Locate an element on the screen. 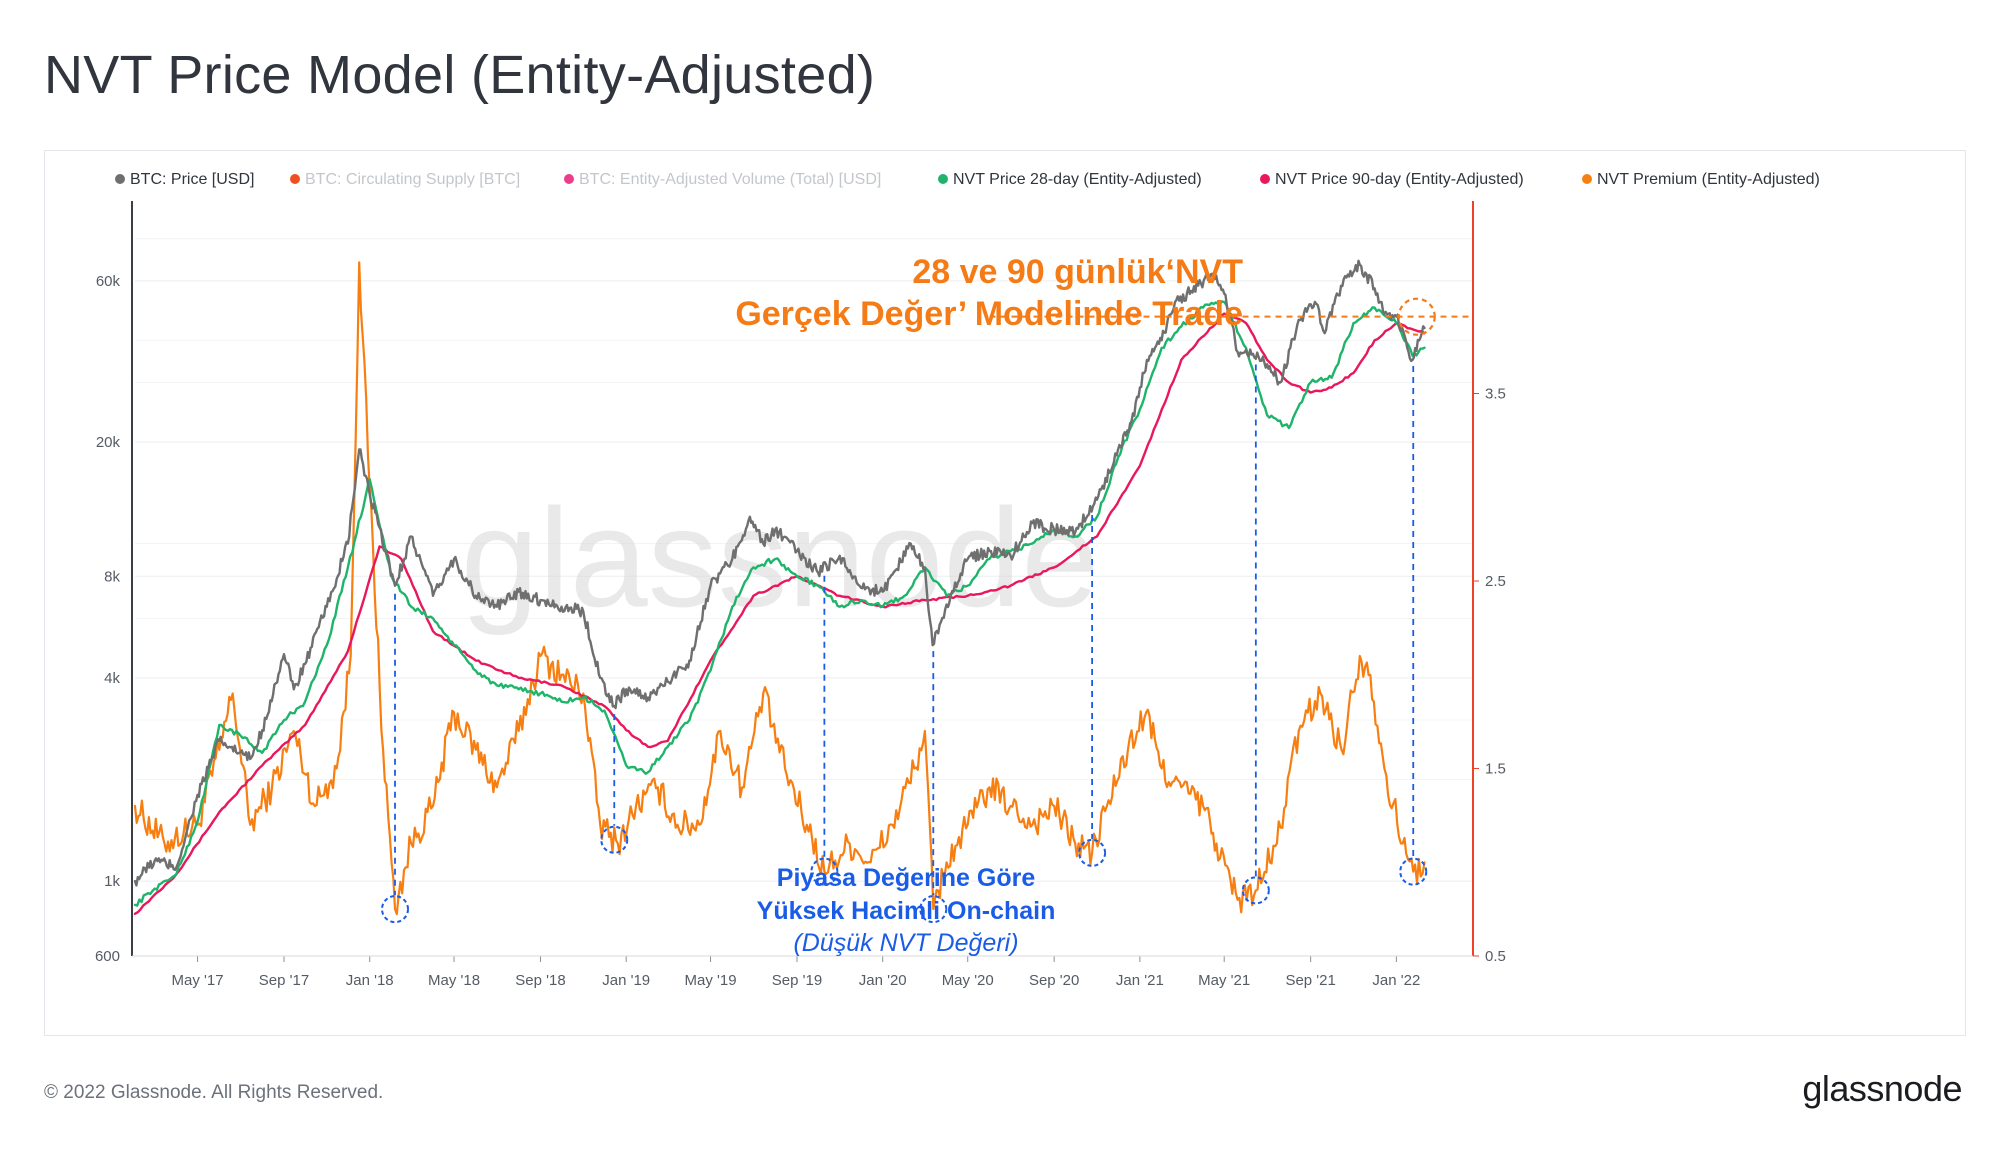 This screenshot has height=1152, width=2000. annotation-fair-value-line: 28 ve 90 günlük‘NVT is located at coordinates (1077, 272).